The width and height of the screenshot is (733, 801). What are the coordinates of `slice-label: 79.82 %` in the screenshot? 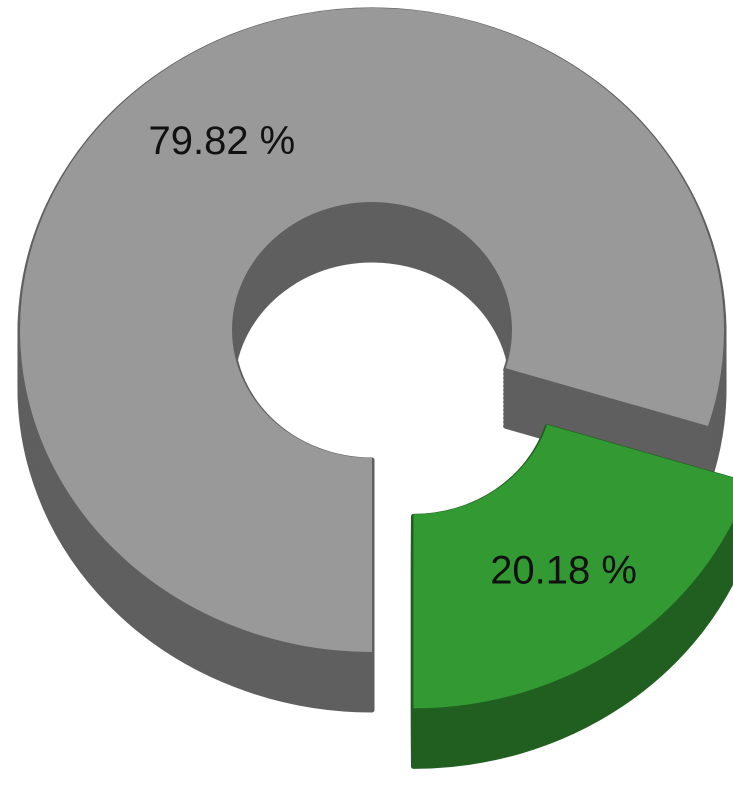 It's located at (221, 141).